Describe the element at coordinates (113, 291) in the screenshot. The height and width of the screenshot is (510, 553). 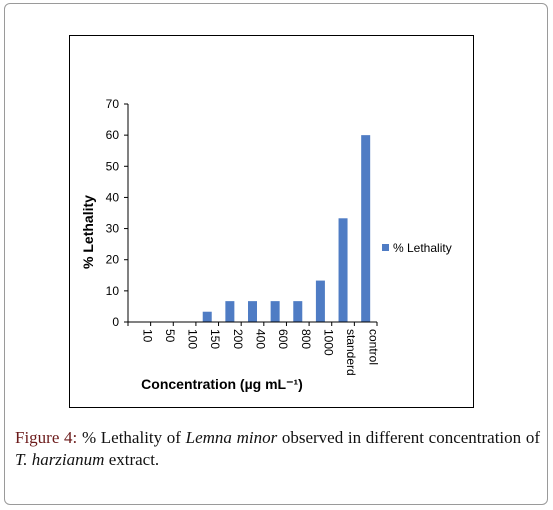
I see `y-tick-label: 10` at that location.